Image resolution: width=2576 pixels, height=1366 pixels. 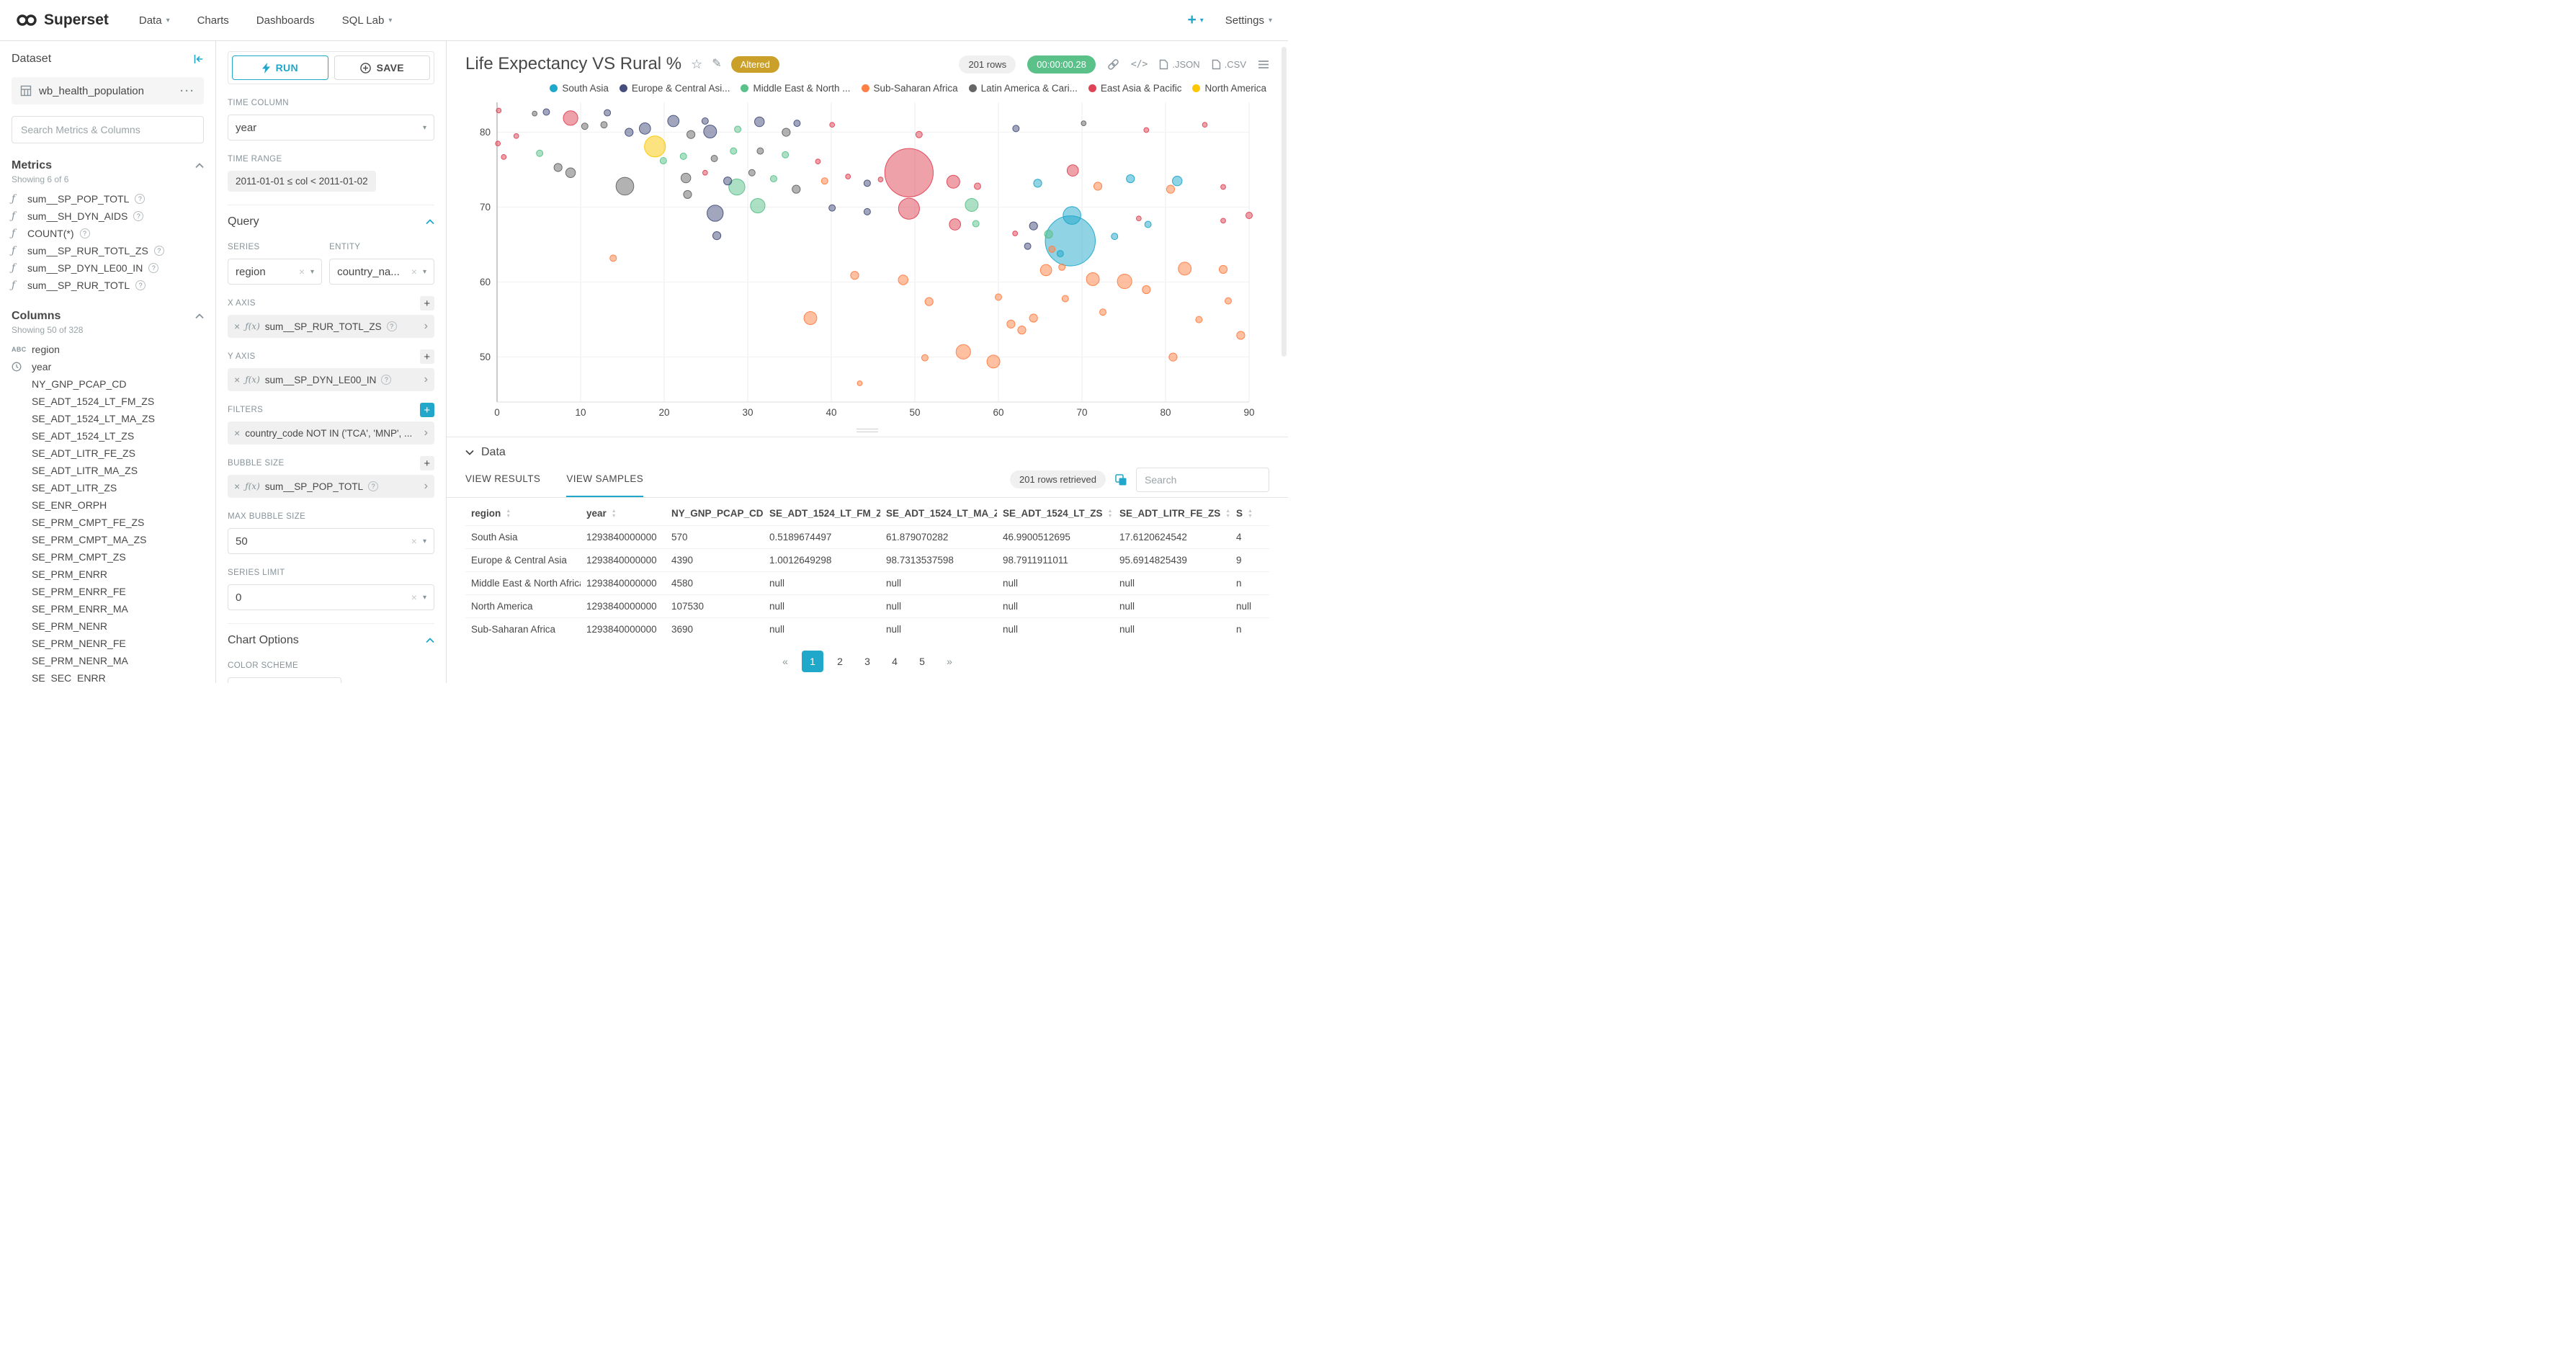 What do you see at coordinates (108, 198) in the screenshot?
I see `metric-item: ƒ sum__SP_POP_TOTL?` at bounding box center [108, 198].